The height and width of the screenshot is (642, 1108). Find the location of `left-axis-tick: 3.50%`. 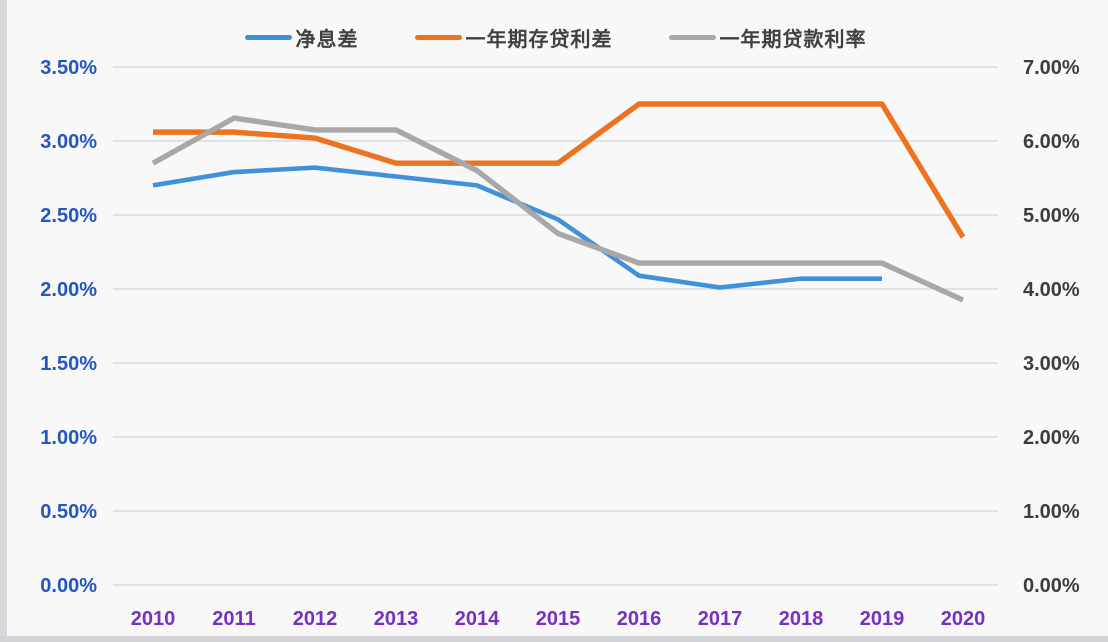

left-axis-tick: 3.50% is located at coordinates (68, 68).